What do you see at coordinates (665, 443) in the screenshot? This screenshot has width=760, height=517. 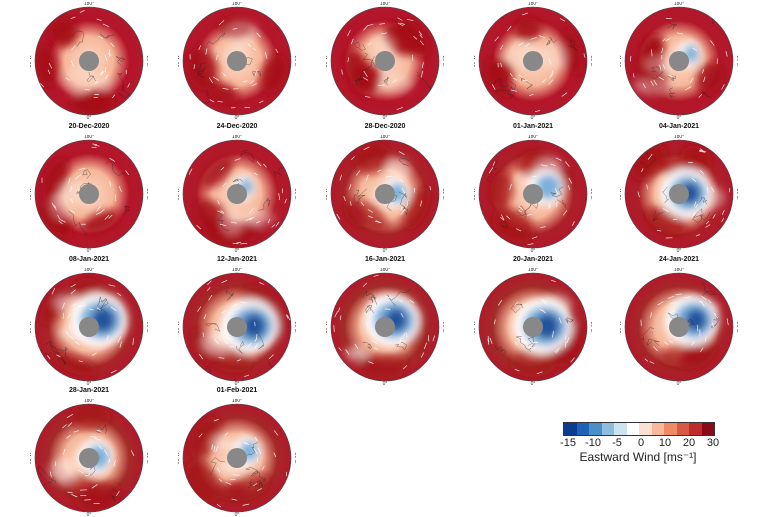 I see `colorbar-tick-label: 10` at bounding box center [665, 443].